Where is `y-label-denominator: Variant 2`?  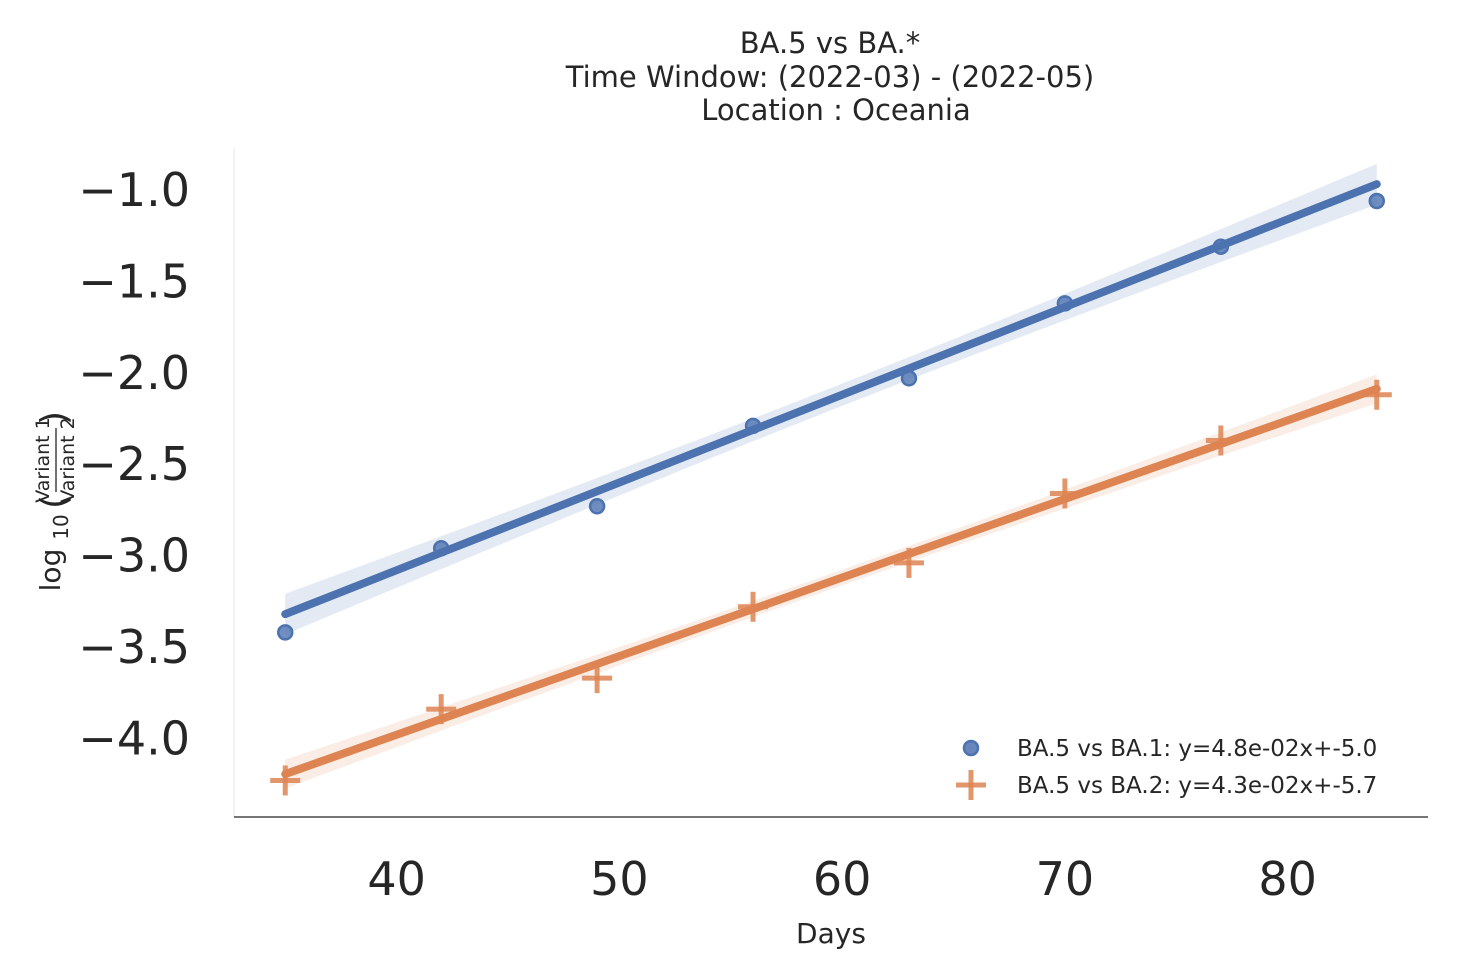
y-label-denominator: Variant 2 is located at coordinates (68, 460).